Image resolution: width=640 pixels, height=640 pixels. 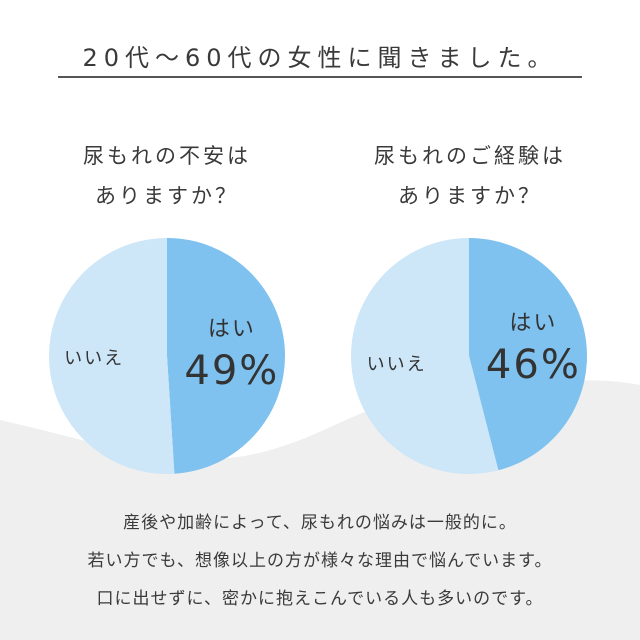 What do you see at coordinates (167, 196) in the screenshot?
I see `question-1-line-2: ありますか？` at bounding box center [167, 196].